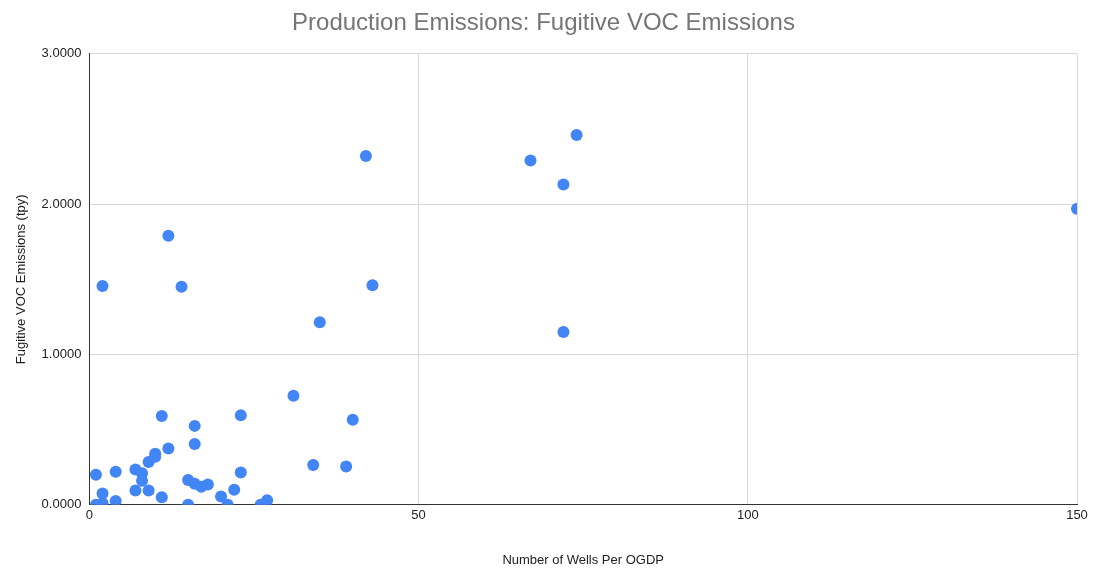 This screenshot has width=1095, height=577. Describe the element at coordinates (543, 22) in the screenshot. I see `chart-title: Production Emissions: Fugitive VOC Emissions` at that location.